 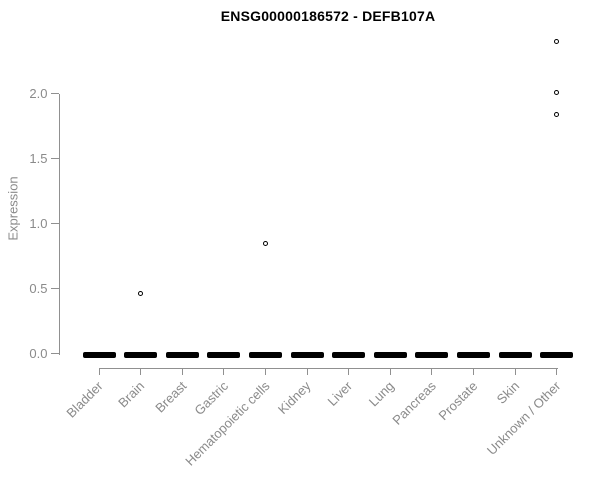 What do you see at coordinates (340, 393) in the screenshot?
I see `x-tick-label: Liver` at bounding box center [340, 393].